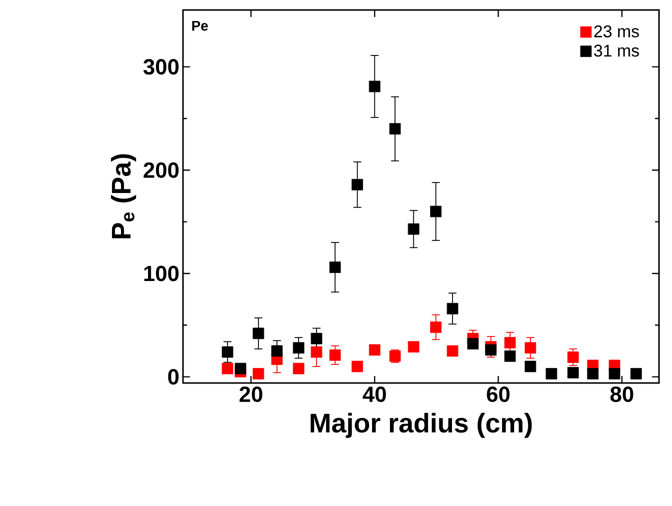 The width and height of the screenshot is (672, 506). I want to click on annotation: Pe, so click(200, 25).